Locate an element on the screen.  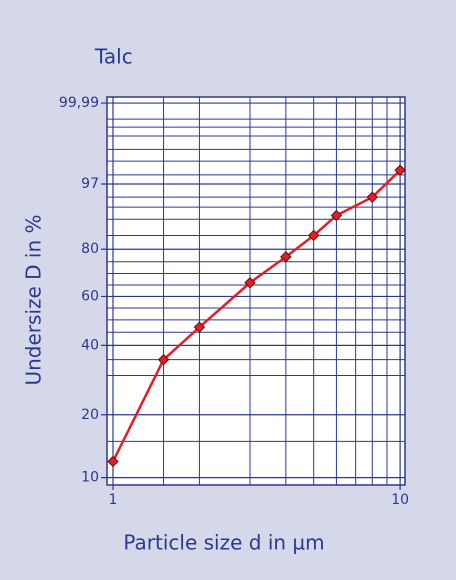
y-tick-label: 10 is located at coordinates (90, 478).